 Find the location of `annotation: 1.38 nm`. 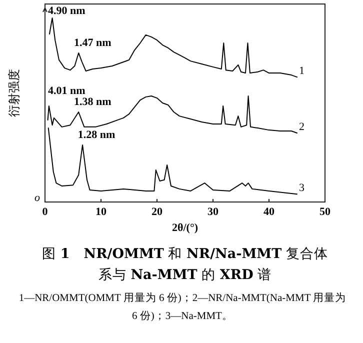

annotation: 1.38 nm is located at coordinates (93, 102).